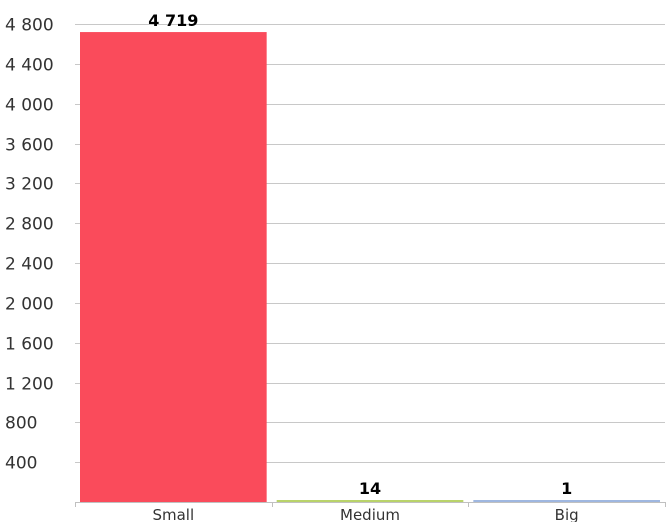 This screenshot has height=522, width=670. What do you see at coordinates (21, 464) in the screenshot?
I see `y-tick-label: 400` at bounding box center [21, 464].